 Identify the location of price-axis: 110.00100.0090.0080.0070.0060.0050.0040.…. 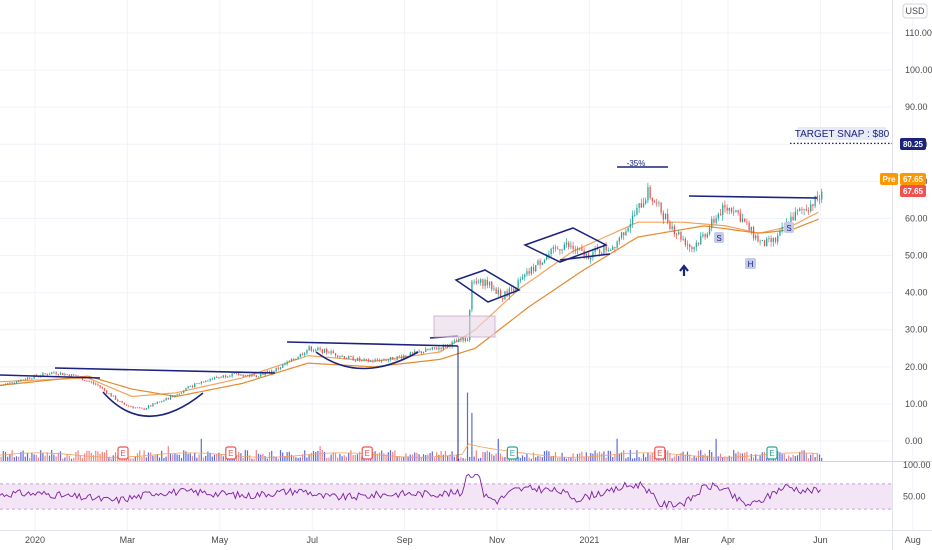
(918, 237).